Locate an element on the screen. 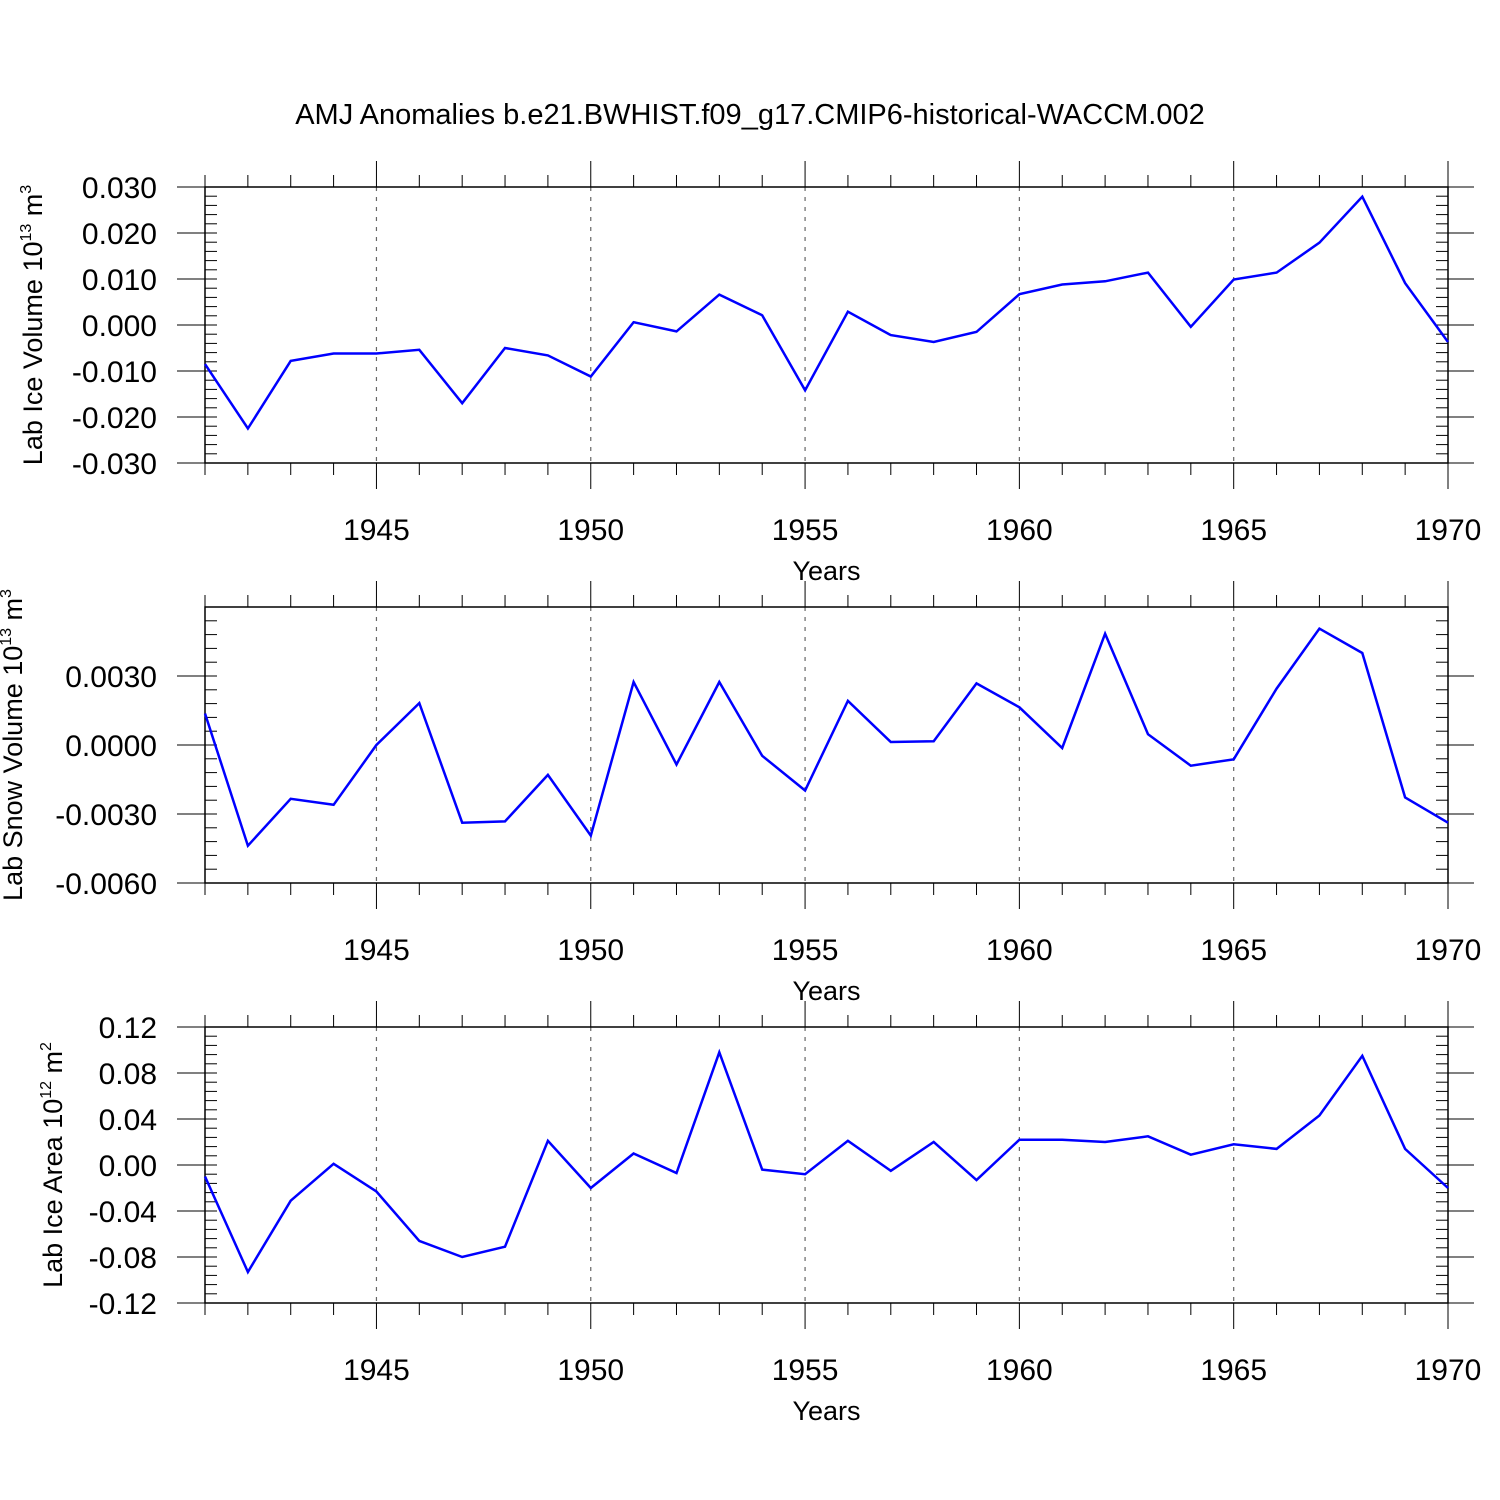 This screenshot has width=1500, height=1500. y-axis-label: Lab Ice Area 1012 m2 is located at coordinates (53, 1165).